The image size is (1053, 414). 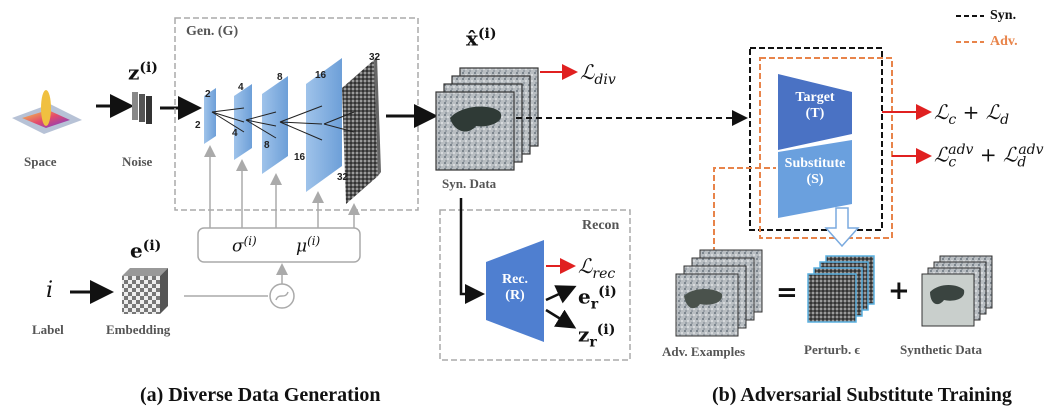 What do you see at coordinates (899, 291) in the screenshot?
I see `plus-sign: +` at bounding box center [899, 291].